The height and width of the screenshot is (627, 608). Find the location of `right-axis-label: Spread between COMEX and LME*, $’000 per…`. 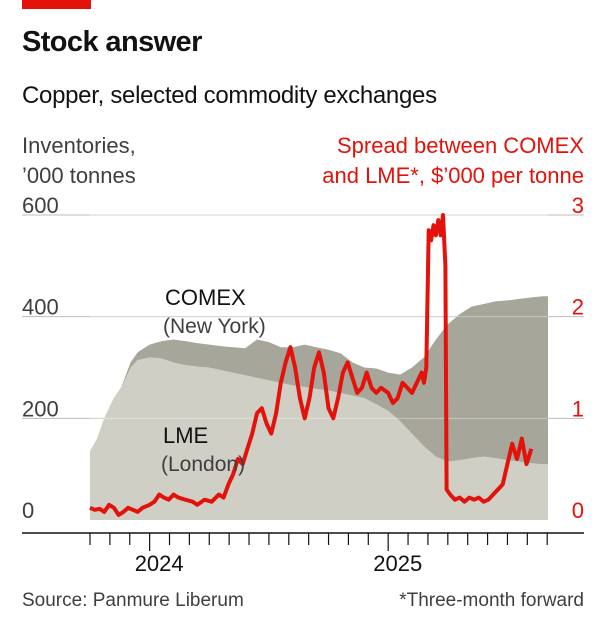

right-axis-label: Spread between COMEX and LME*, $’000 per… is located at coordinates (453, 161).